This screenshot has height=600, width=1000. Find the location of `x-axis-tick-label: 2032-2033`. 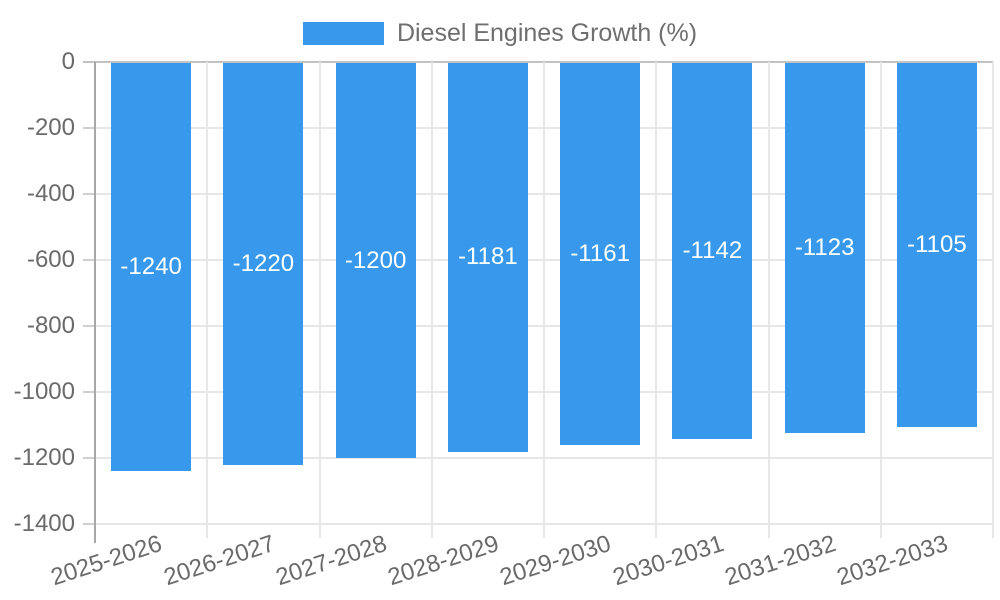

x-axis-tick-label: 2032-2033 is located at coordinates (892, 561).